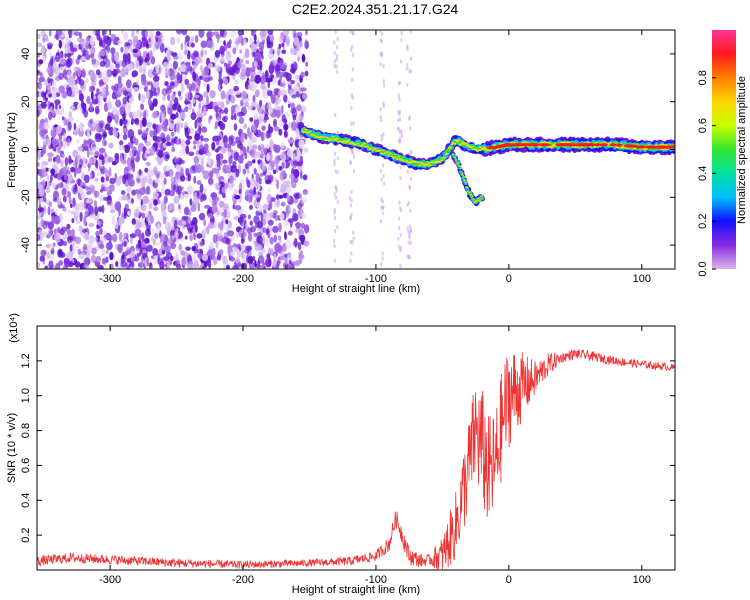  What do you see at coordinates (597, 145) in the screenshot?
I see `signal-peak-mark` at bounding box center [597, 145].